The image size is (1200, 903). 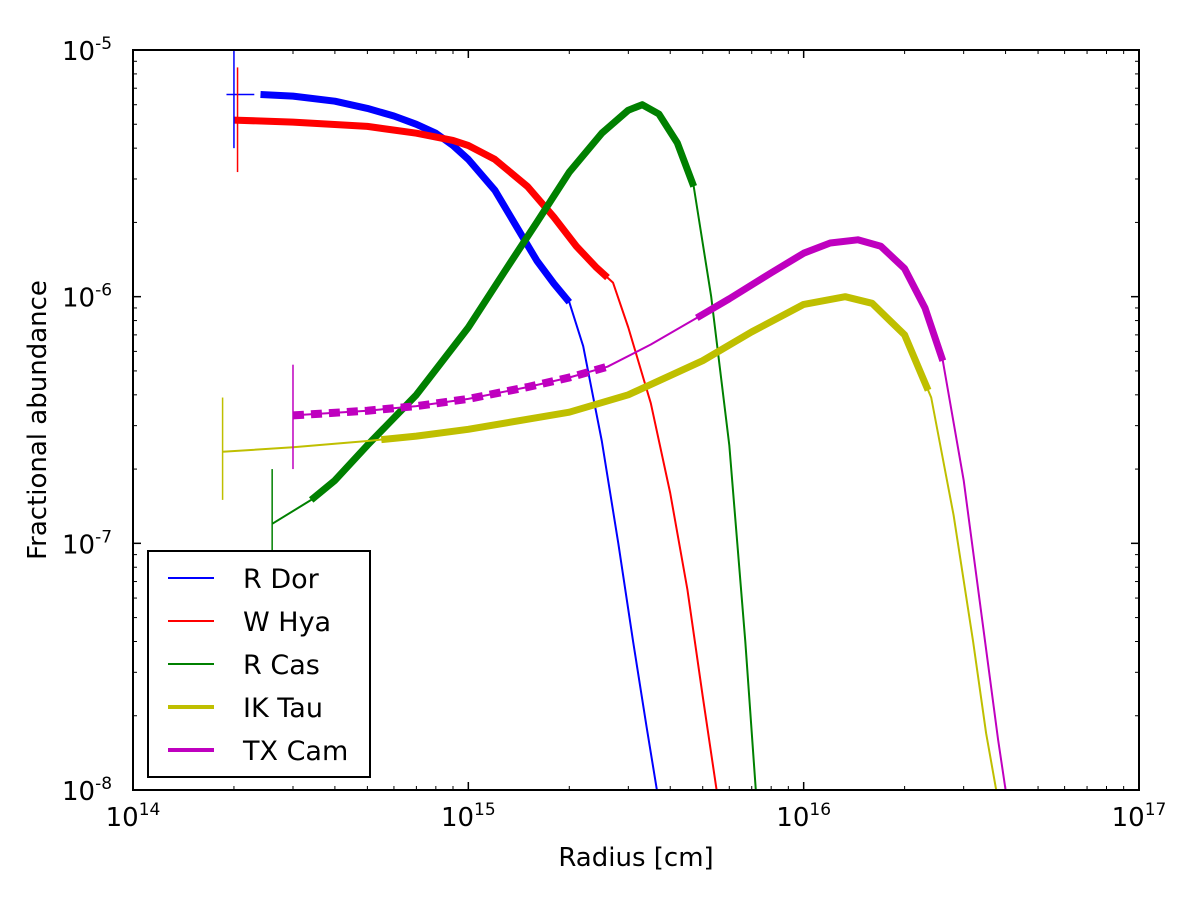 What do you see at coordinates (281, 579) in the screenshot?
I see `legend-label-r-dor: R Dor` at bounding box center [281, 579].